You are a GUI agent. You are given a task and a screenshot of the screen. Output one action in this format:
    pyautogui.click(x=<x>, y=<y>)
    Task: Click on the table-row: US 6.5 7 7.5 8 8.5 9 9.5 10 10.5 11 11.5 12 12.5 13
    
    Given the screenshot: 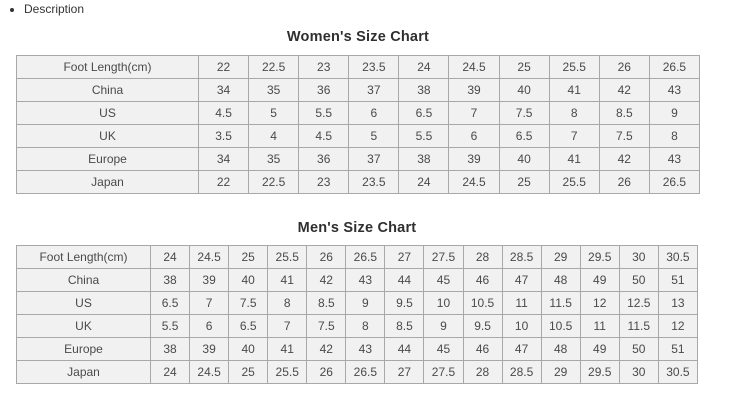 What is the action you would take?
    pyautogui.click(x=357, y=303)
    